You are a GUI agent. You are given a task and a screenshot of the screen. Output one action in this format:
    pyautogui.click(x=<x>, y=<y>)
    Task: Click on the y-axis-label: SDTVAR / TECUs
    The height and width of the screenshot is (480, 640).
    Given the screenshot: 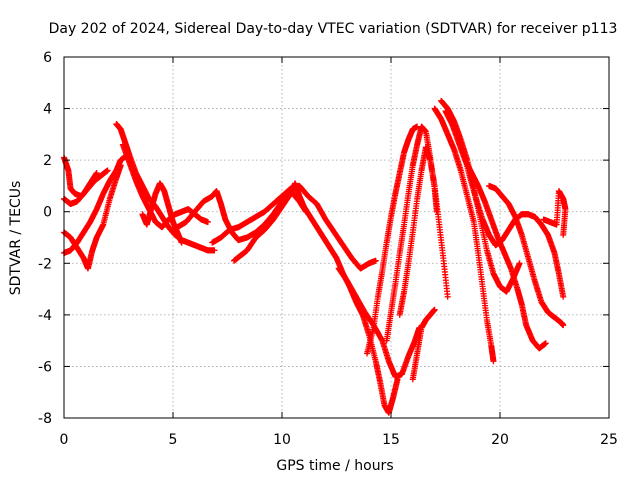 What is the action you would take?
    pyautogui.click(x=16, y=238)
    